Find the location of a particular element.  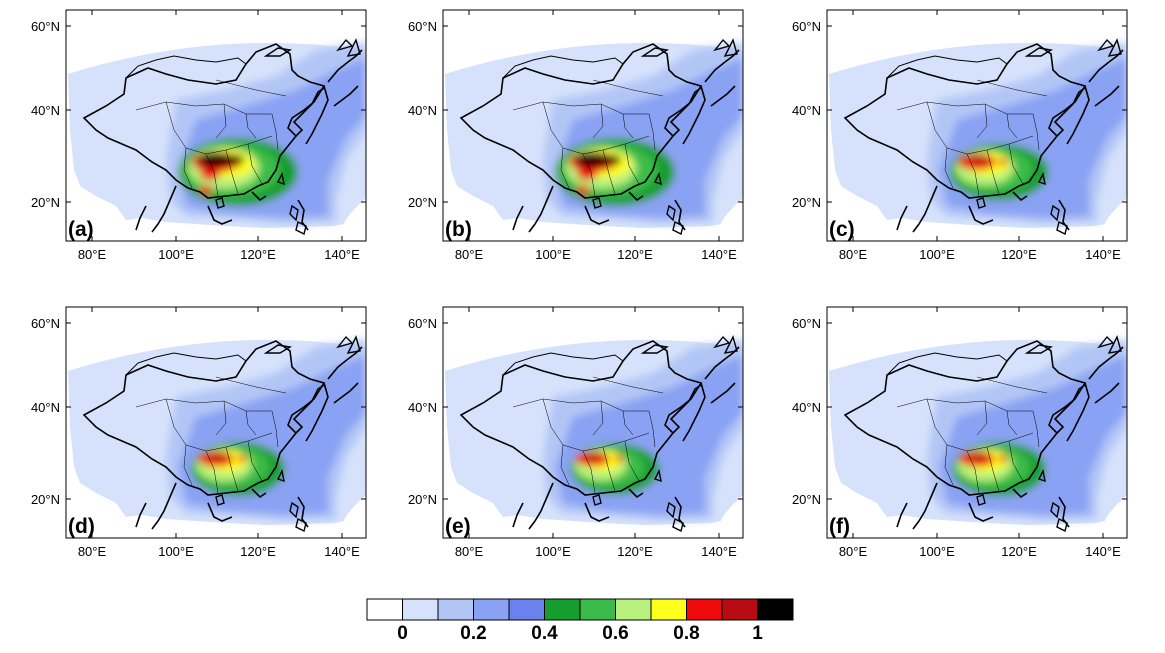

map-panel: 80°E 100°E 120°E 140°E 20°N 40°N 60°N (d) is located at coordinates (199, 432).